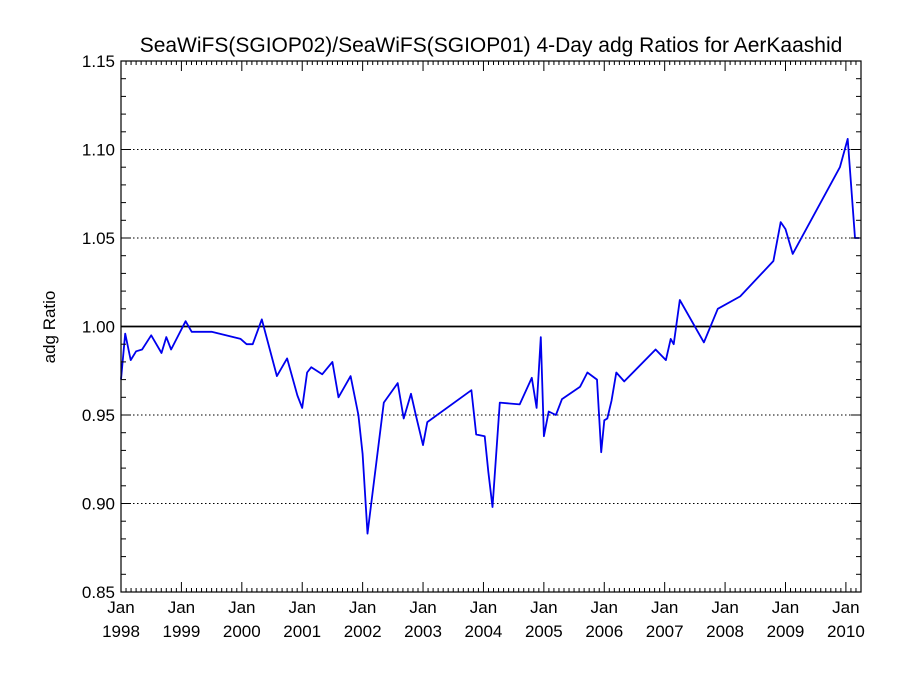 The image size is (900, 675). What do you see at coordinates (846, 631) in the screenshot?
I see `x-tick-year-label: 2010` at bounding box center [846, 631].